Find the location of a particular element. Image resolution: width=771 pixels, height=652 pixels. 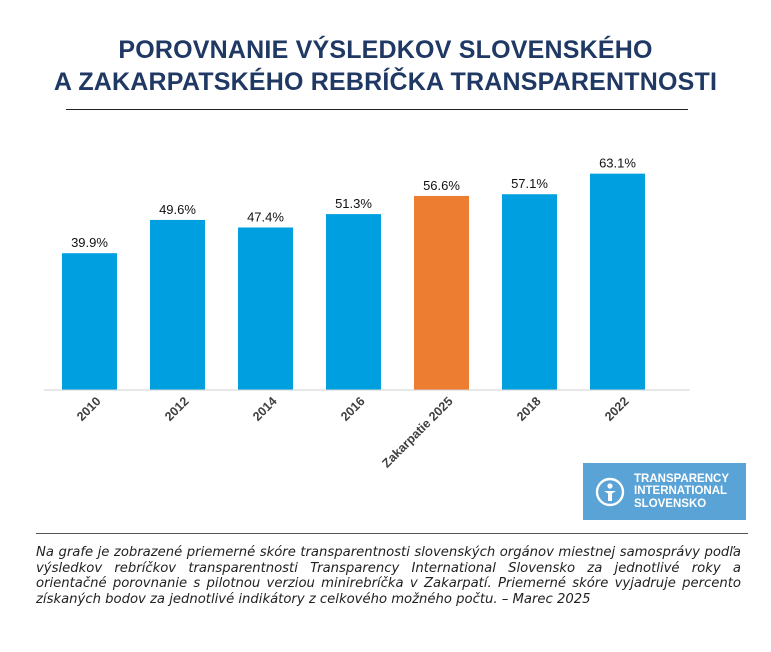

transparency-international-logo-icon is located at coordinates (610, 491).